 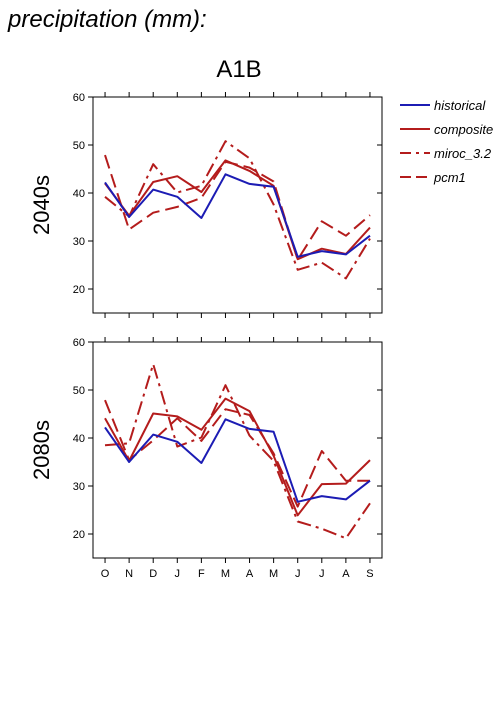 I want to click on x-tick-label: F, so click(x=201, y=574).